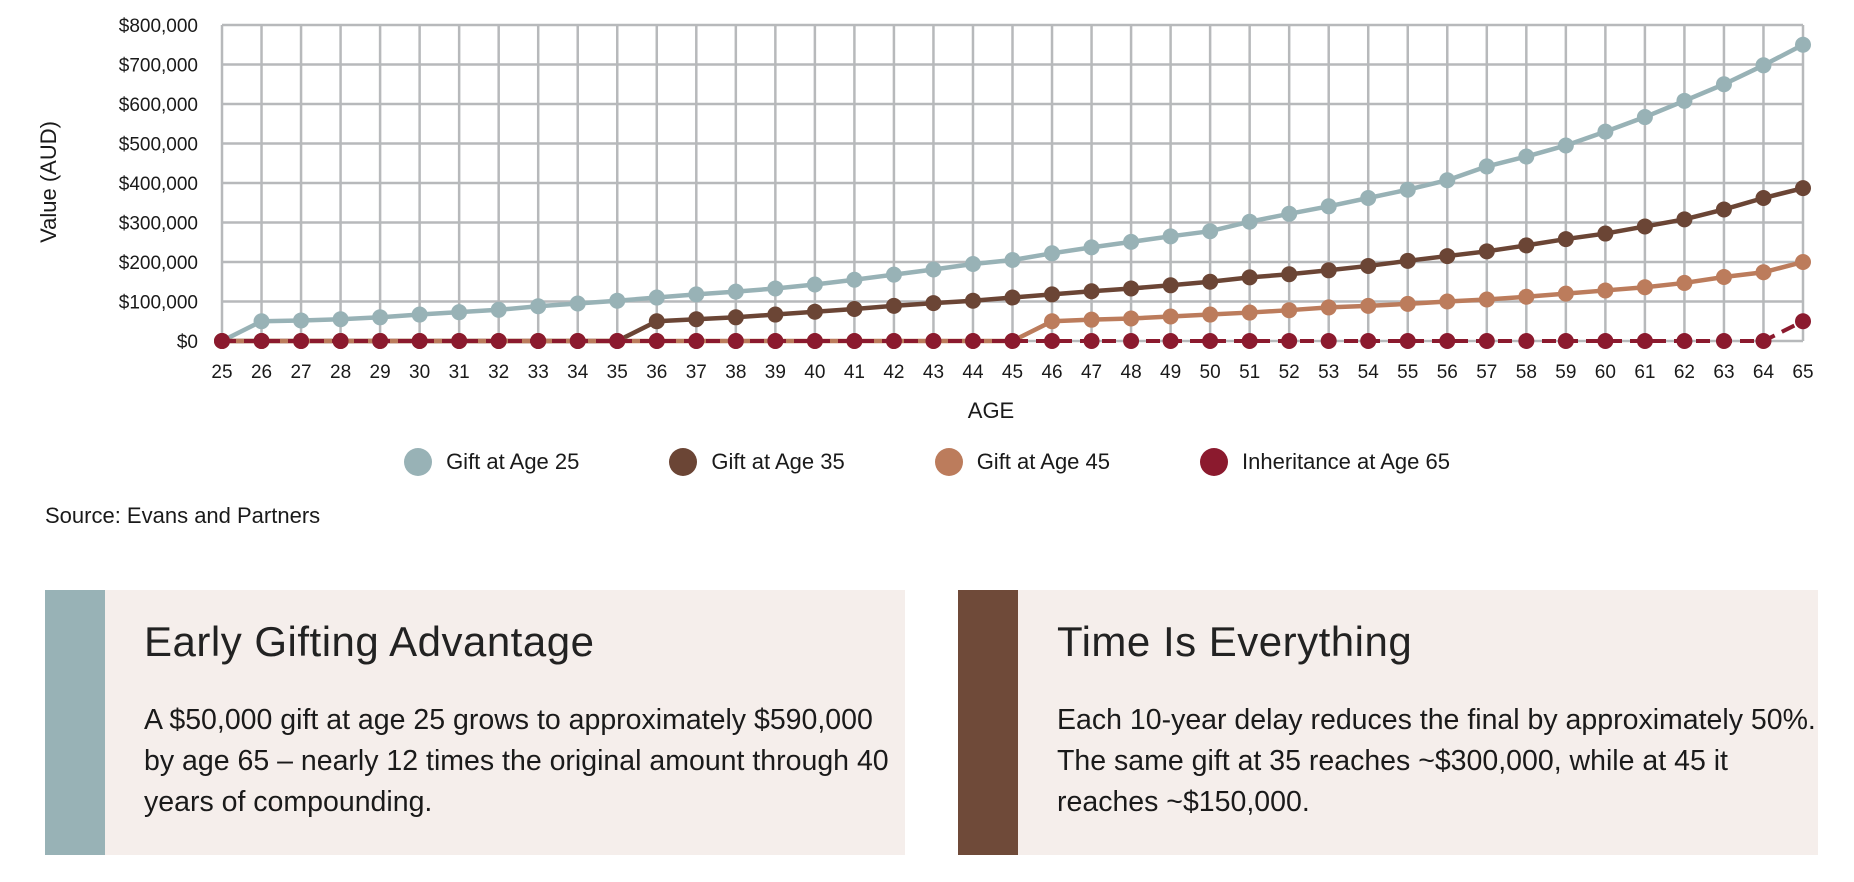 This screenshot has width=1854, height=882. What do you see at coordinates (158, 145) in the screenshot?
I see `y-tick-label: $500,000` at bounding box center [158, 145].